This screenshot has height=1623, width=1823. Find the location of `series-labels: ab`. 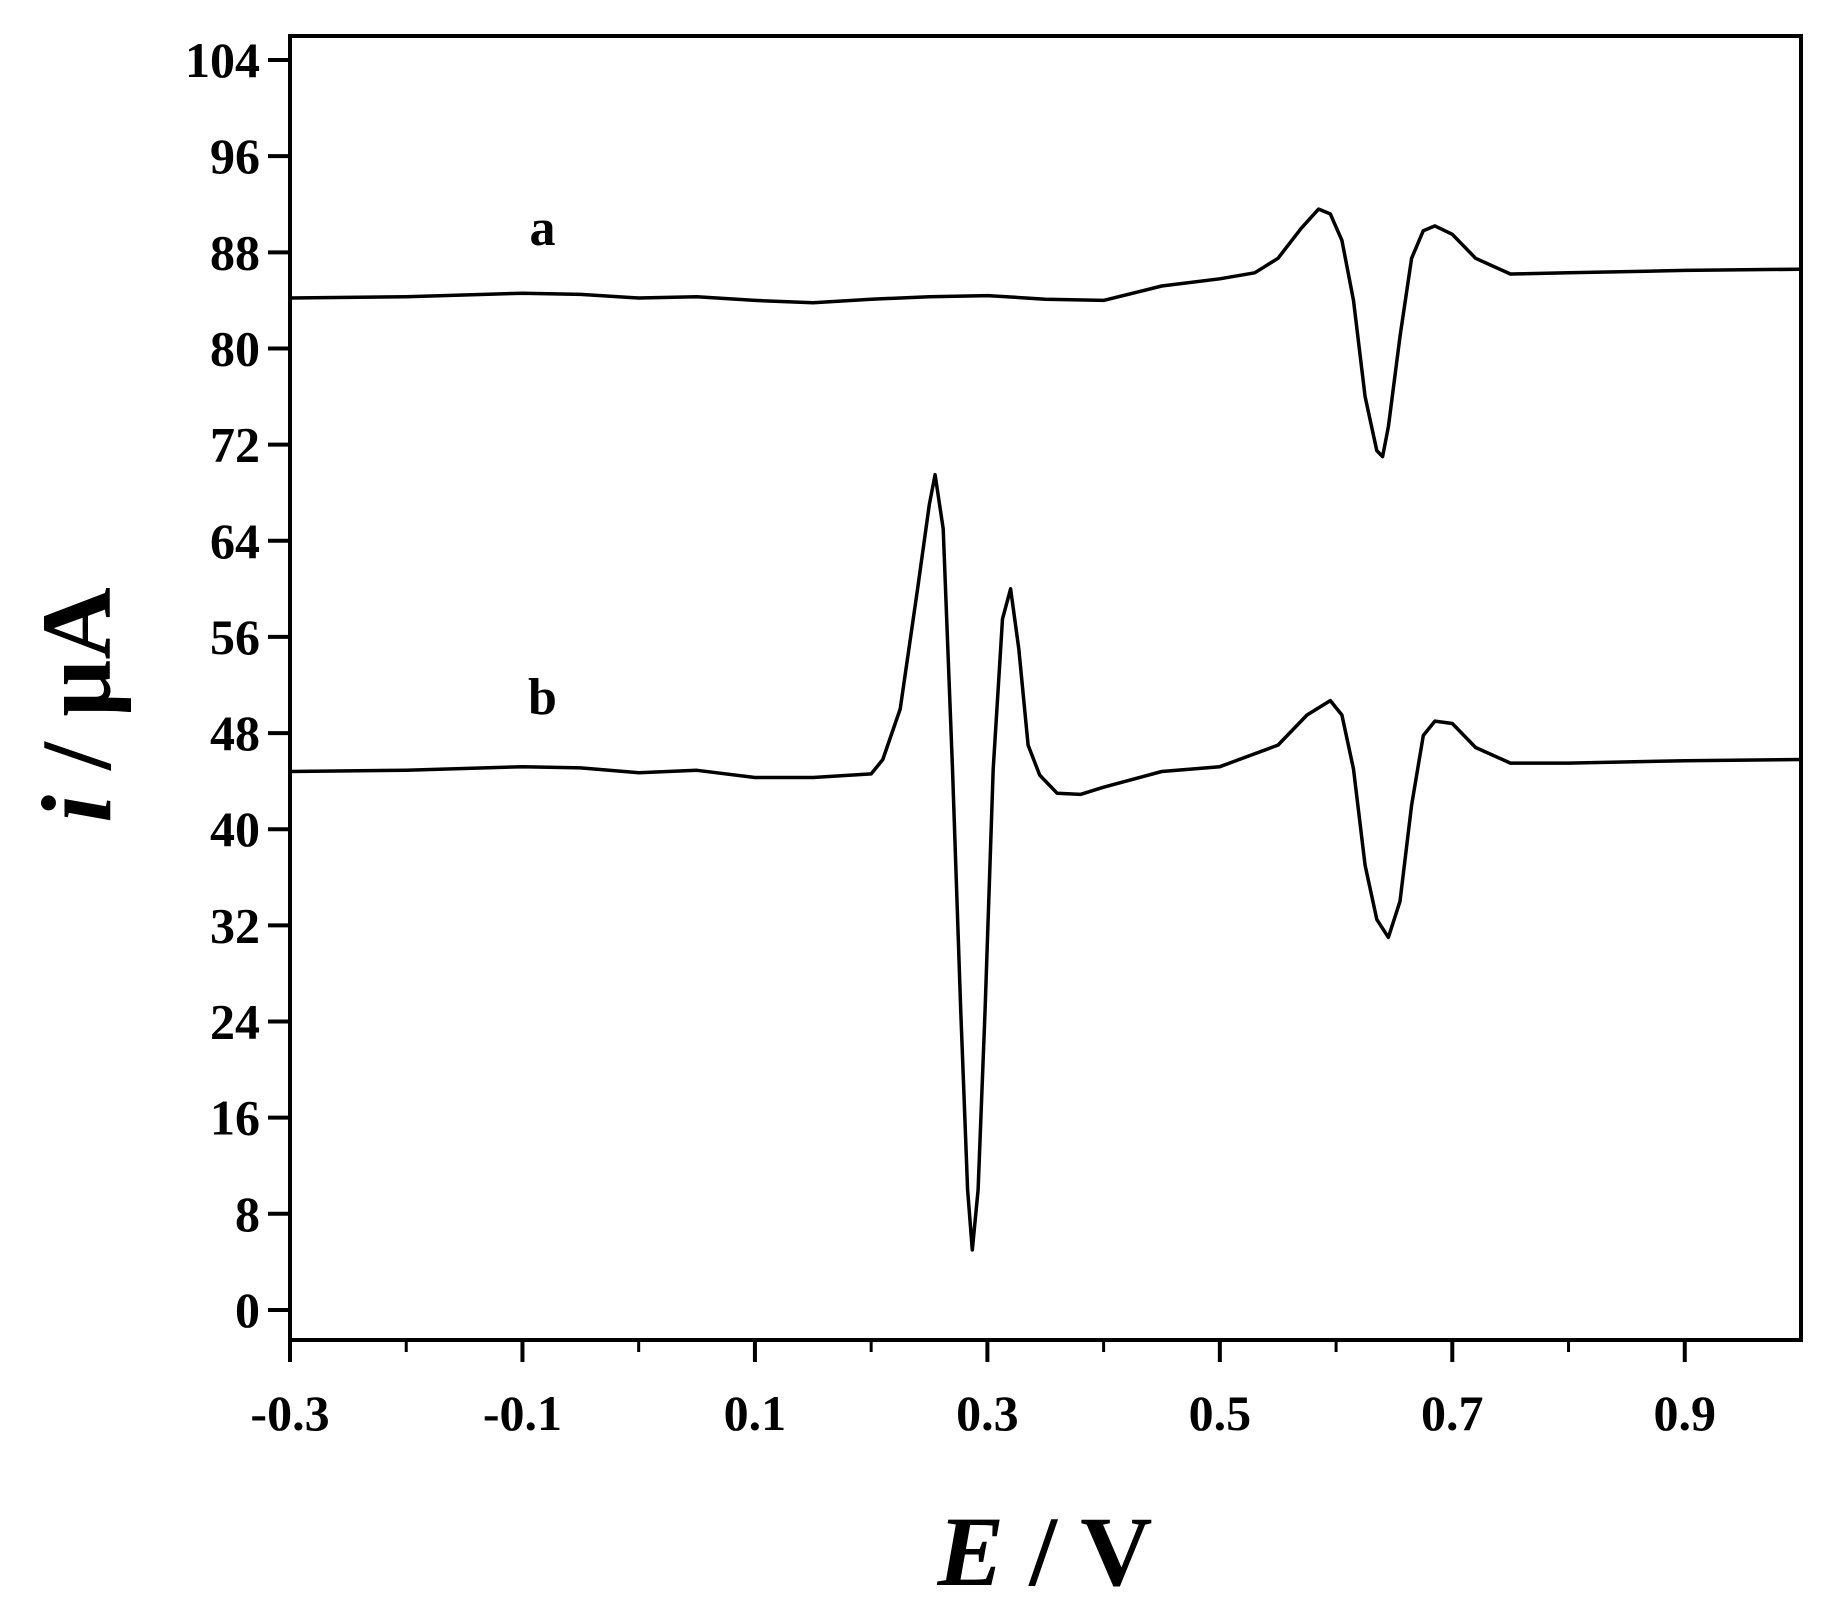

series-labels: ab is located at coordinates (542, 463).